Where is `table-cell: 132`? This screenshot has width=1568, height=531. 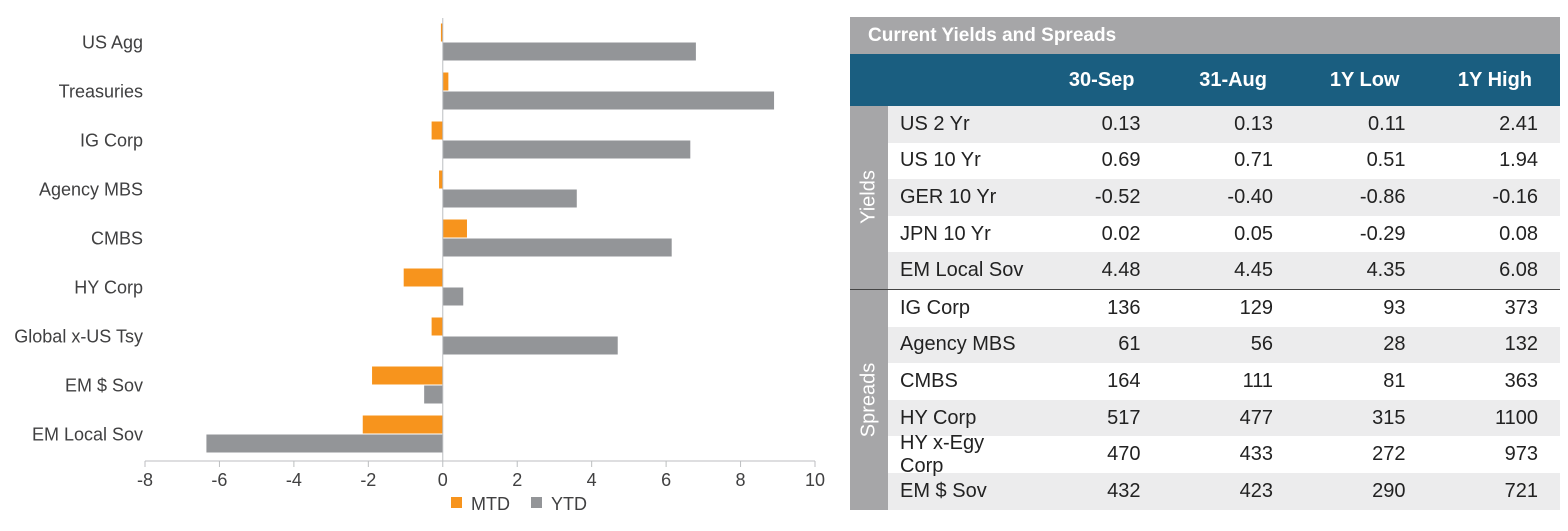
table-cell: 132 is located at coordinates (1521, 344).